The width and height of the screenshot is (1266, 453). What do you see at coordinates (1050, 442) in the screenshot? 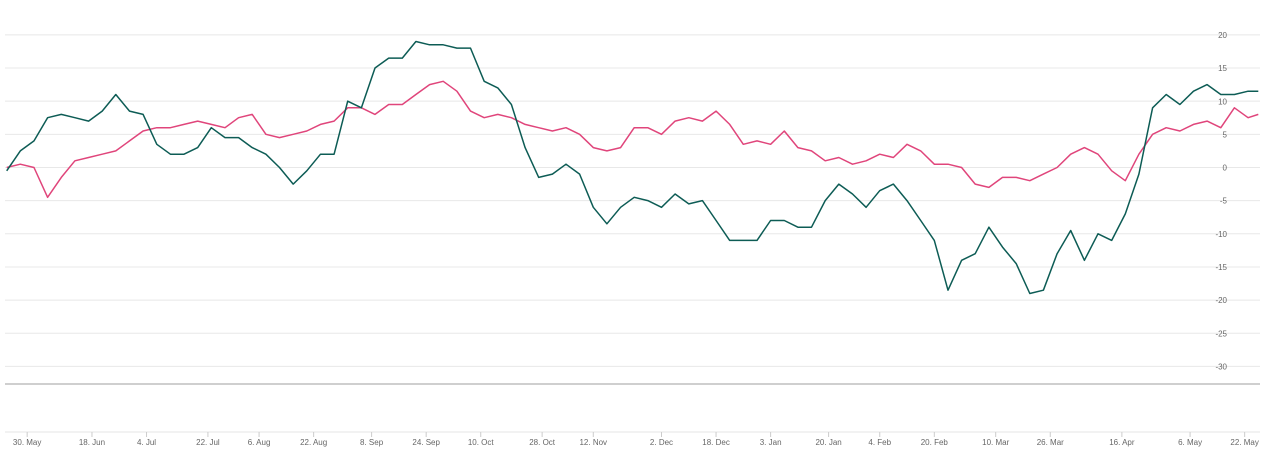
I see `x-tick-label: 26. Mar` at bounding box center [1050, 442].